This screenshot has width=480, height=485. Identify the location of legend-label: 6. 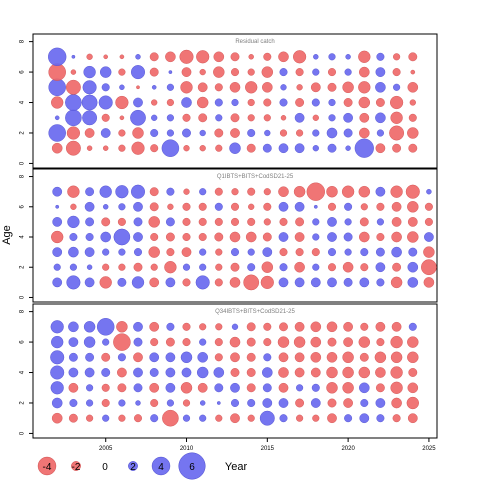
(192, 467).